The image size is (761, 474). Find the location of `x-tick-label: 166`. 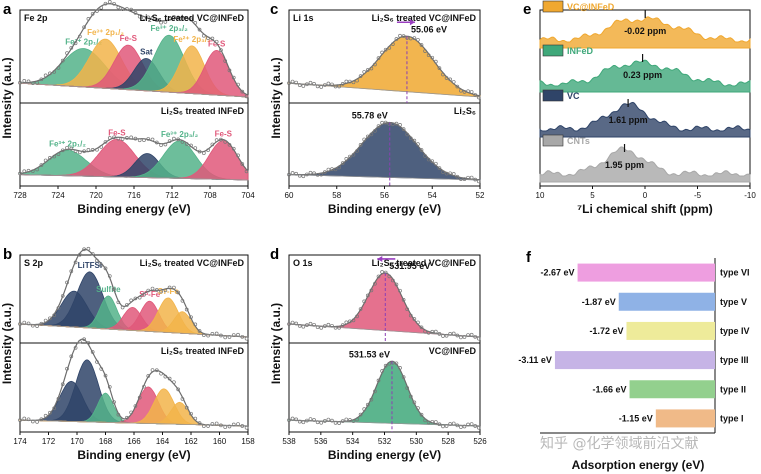

x-tick-label: 166 is located at coordinates (134, 441).